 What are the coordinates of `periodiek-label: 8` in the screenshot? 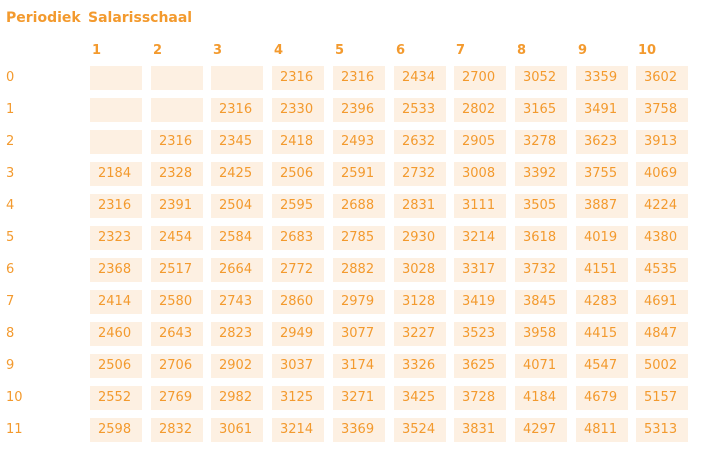 It's located at (10, 333).